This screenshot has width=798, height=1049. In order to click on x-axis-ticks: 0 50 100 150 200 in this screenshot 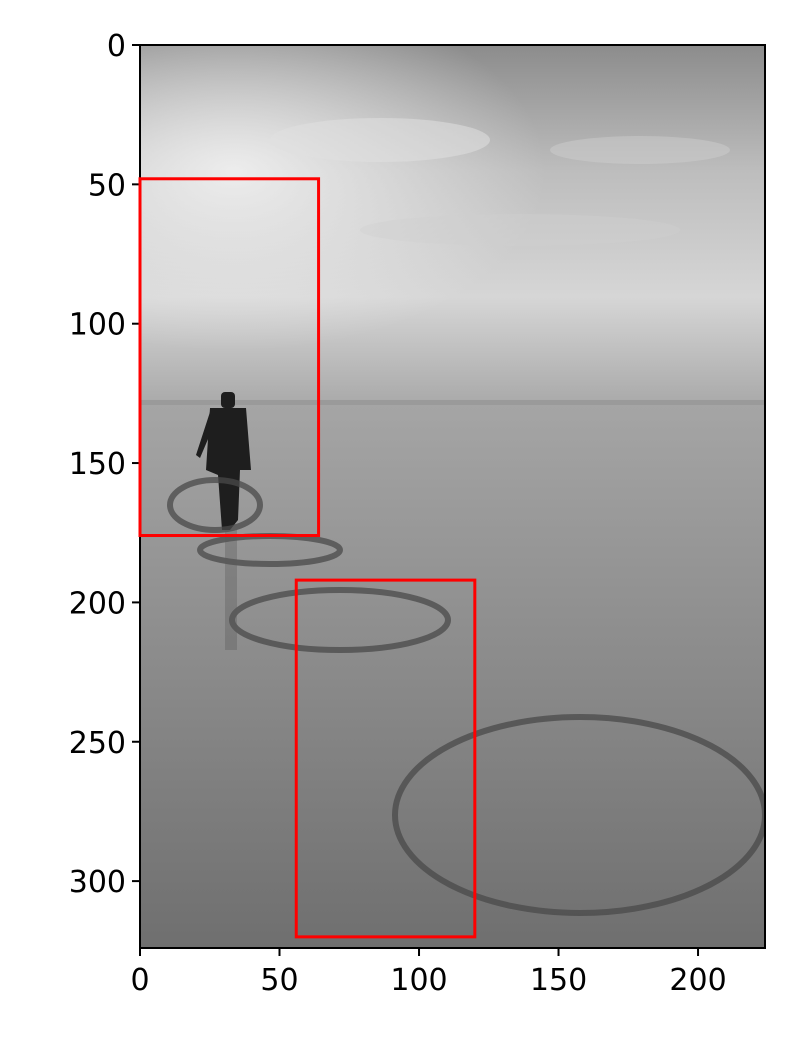, I will do `click(428, 973)`.